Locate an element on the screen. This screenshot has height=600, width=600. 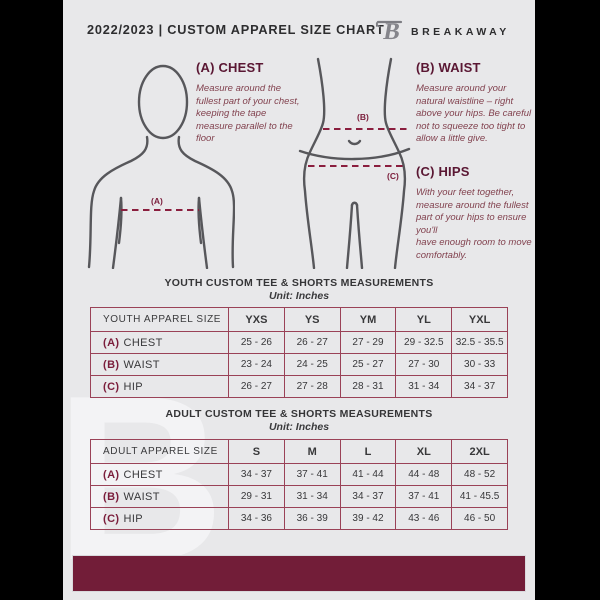
right-shoulder-arm is located at coordinates (206, 202).